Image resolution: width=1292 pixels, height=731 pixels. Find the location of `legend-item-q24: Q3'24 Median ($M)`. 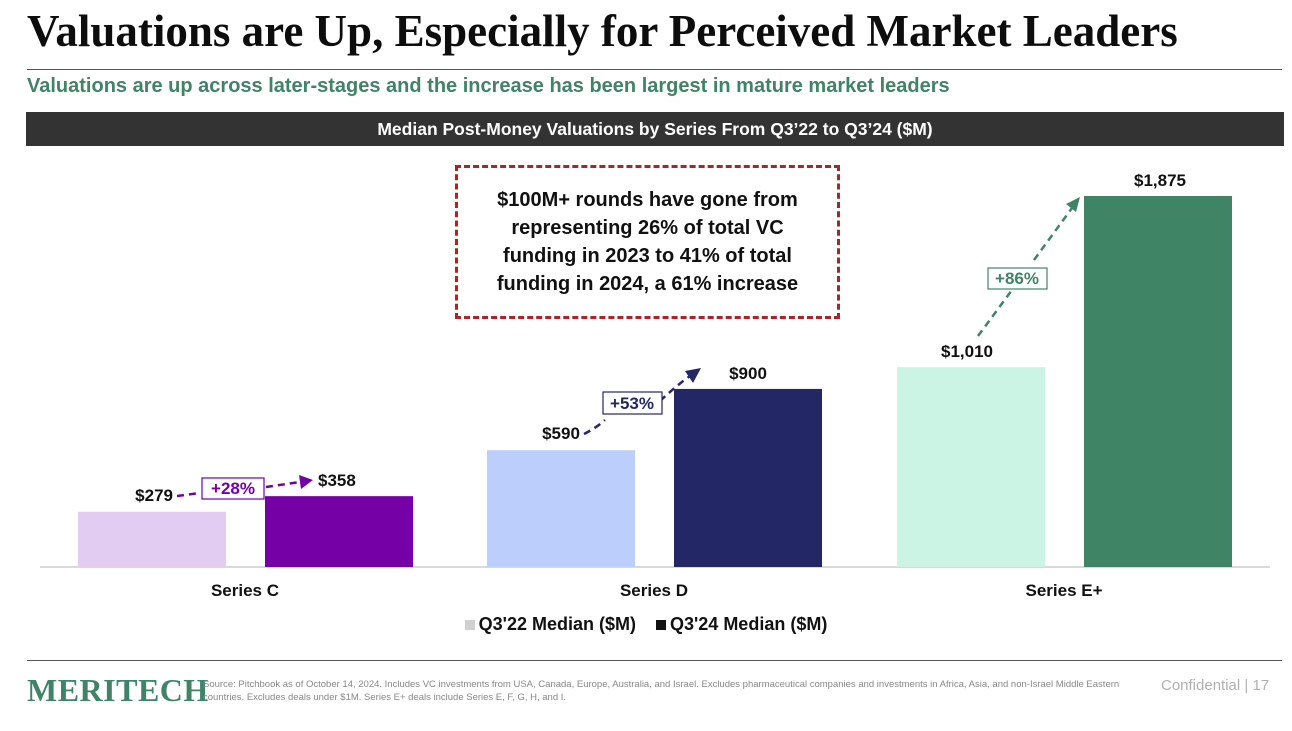

legend-item-q24: Q3'24 Median ($M) is located at coordinates (741, 624).